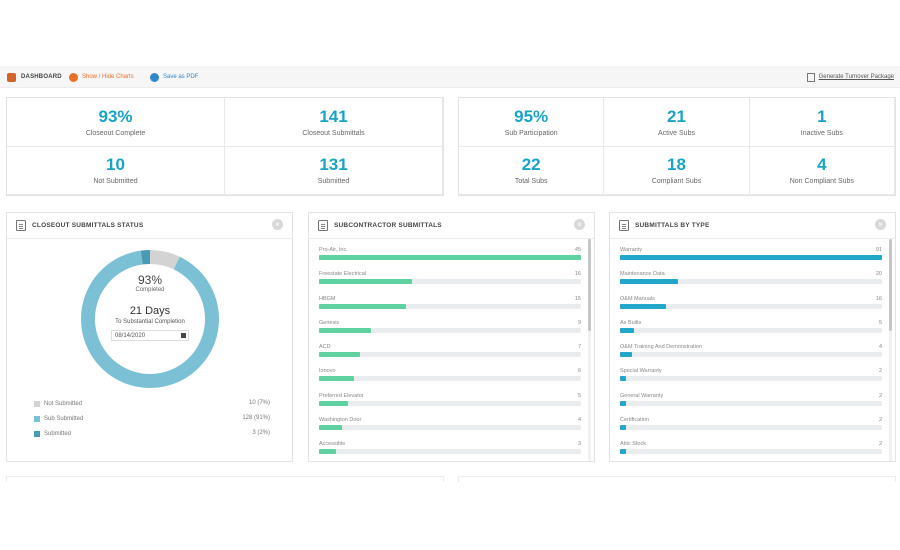 The width and height of the screenshot is (900, 550). I want to click on bar-label: Attic Stock, so click(633, 444).